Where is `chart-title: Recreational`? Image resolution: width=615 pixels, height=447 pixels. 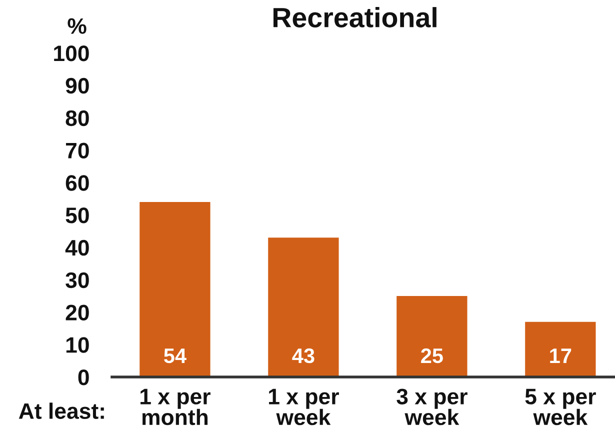
chart-title: Recreational is located at coordinates (354, 17).